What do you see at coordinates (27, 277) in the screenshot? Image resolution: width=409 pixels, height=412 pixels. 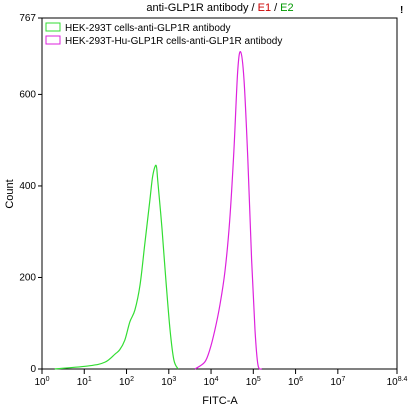 I see `y-tick-label: 200` at bounding box center [27, 277].